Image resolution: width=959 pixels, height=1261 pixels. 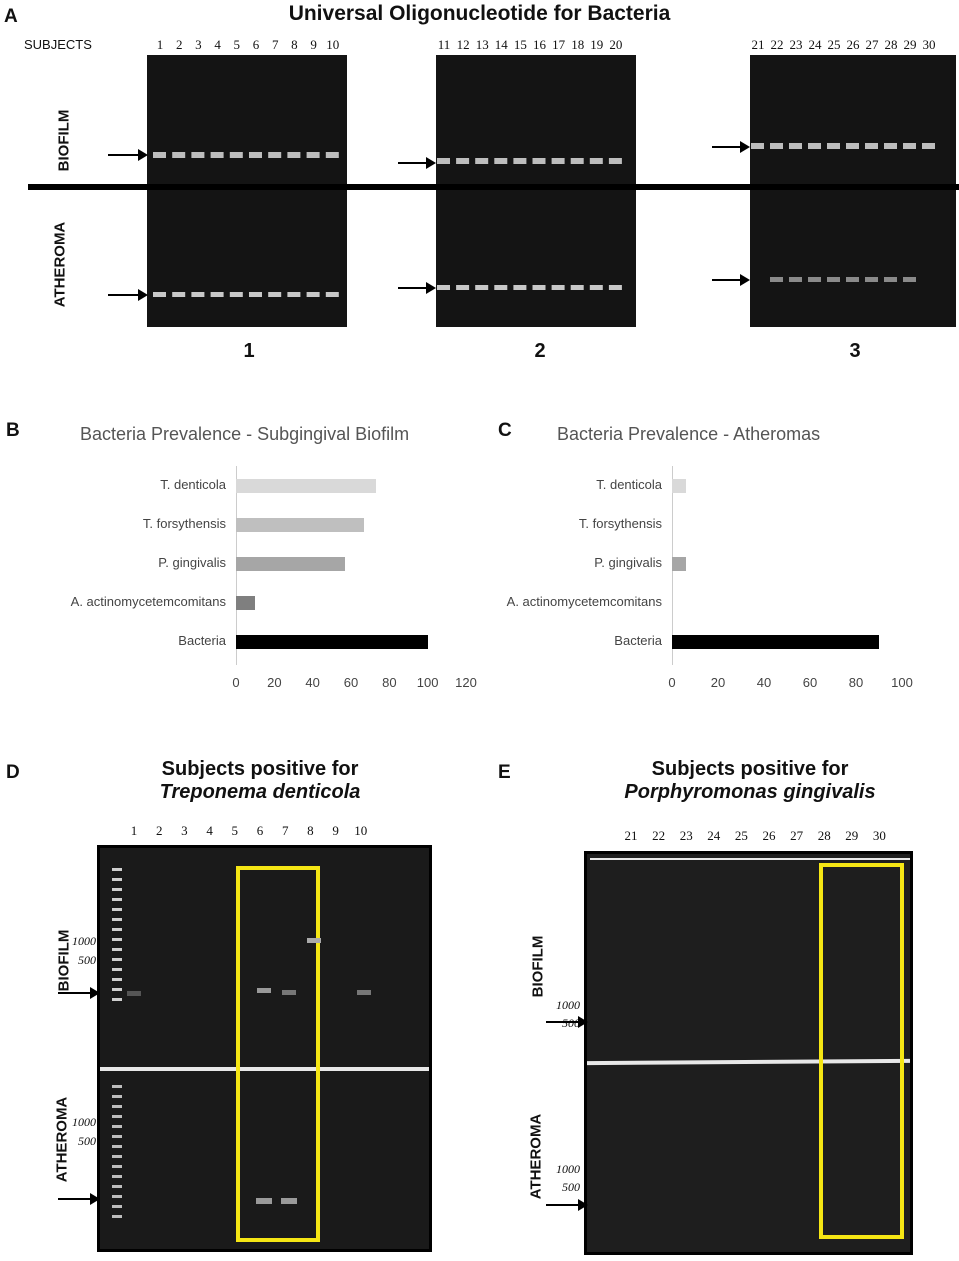 I want to click on bp-1000-e2: 1000, so click(x=568, y=1169).